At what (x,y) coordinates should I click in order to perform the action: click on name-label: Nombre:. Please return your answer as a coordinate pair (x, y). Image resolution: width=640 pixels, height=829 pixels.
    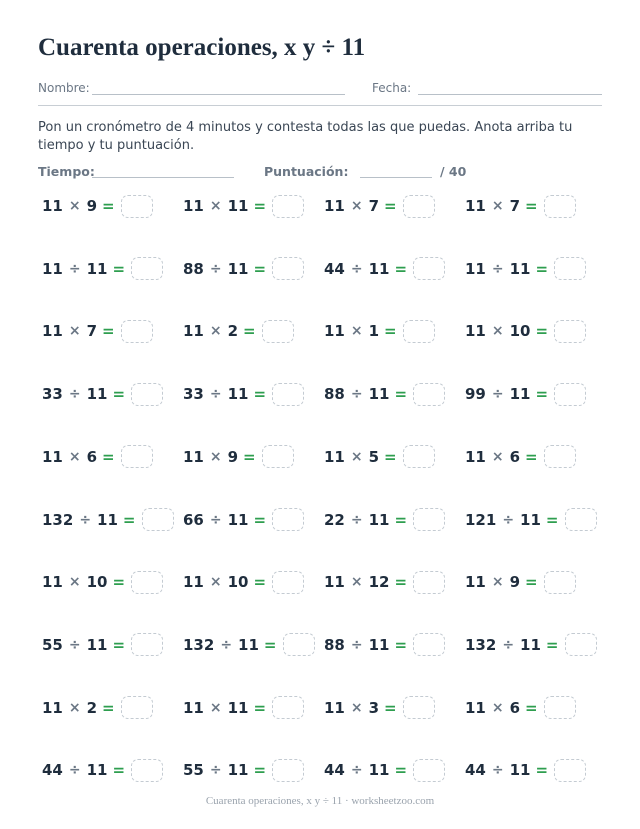
    Looking at the image, I should click on (64, 88).